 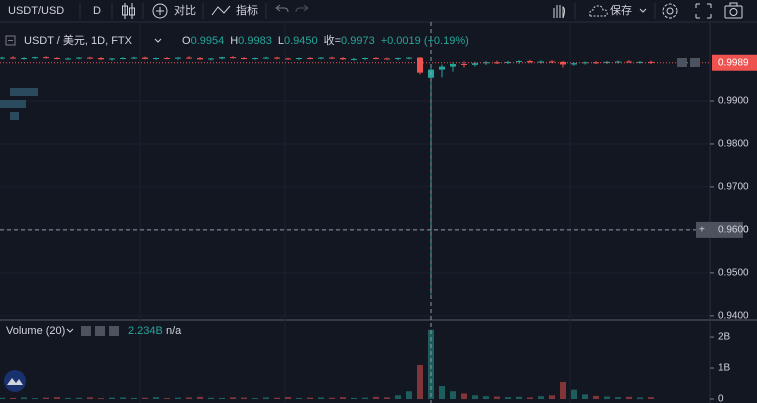 What do you see at coordinates (598, 11) in the screenshot?
I see `cloud-icon` at bounding box center [598, 11].